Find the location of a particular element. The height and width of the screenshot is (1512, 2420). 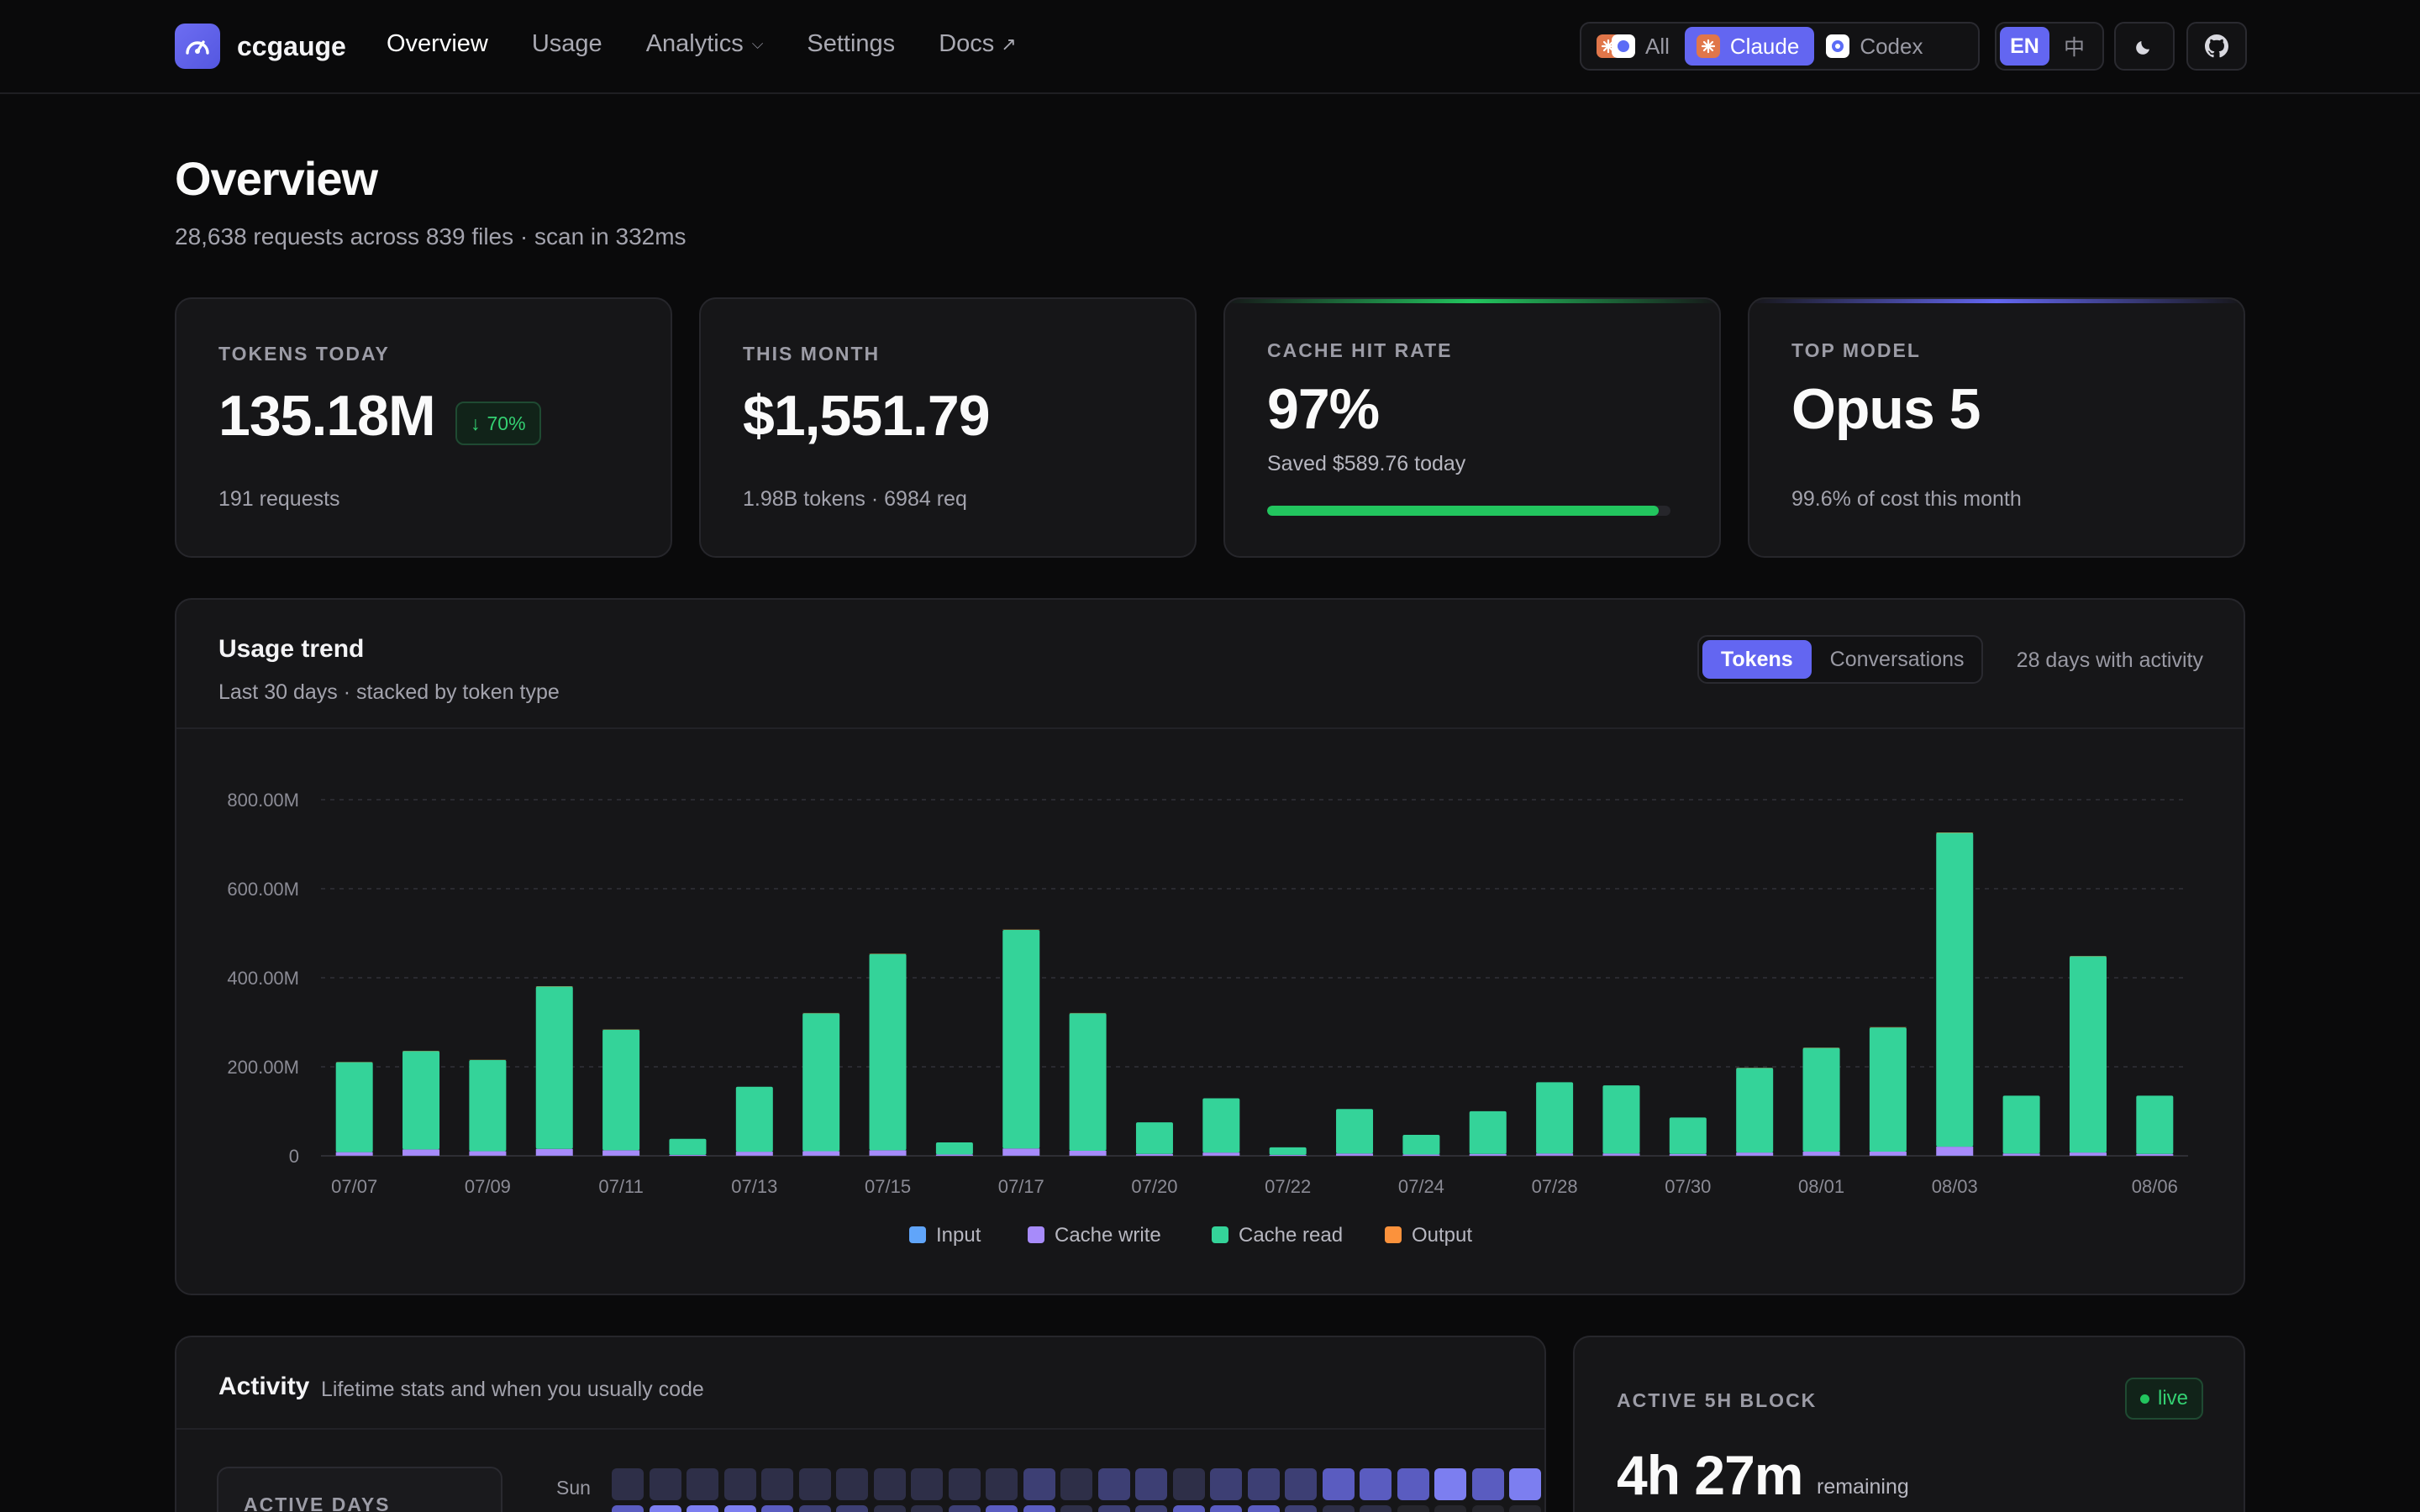

panel-title: Usage trend is located at coordinates (291, 649).